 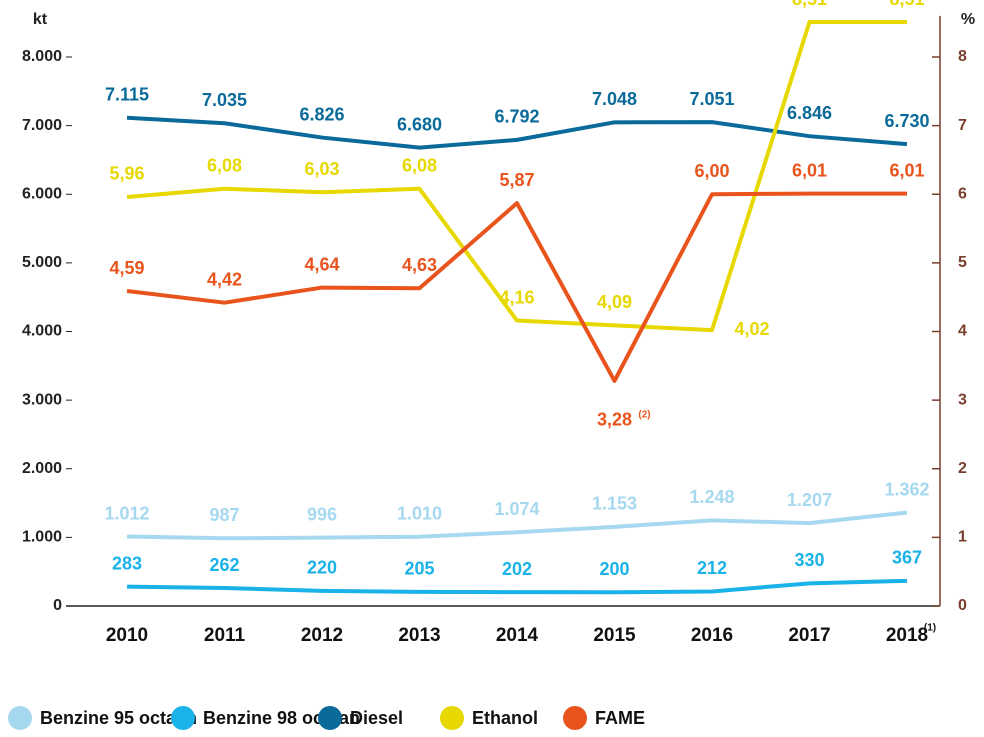 What do you see at coordinates (42, 262) in the screenshot?
I see `y-tick-label: 5.000` at bounding box center [42, 262].